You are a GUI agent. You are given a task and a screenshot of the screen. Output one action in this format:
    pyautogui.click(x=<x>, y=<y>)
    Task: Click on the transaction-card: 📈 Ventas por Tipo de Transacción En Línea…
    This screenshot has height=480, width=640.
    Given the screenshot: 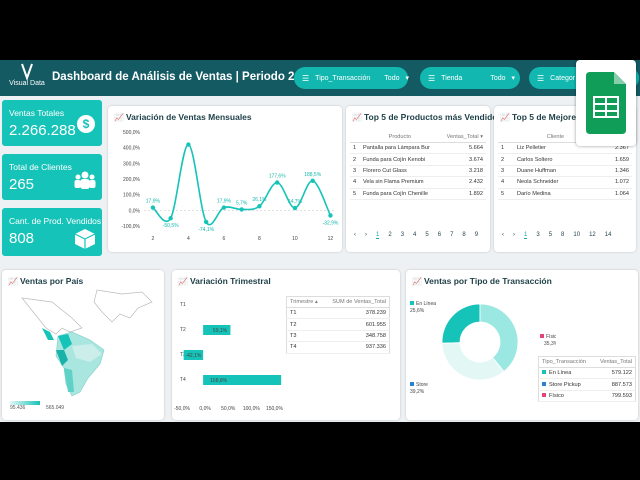 What is the action you would take?
    pyautogui.click(x=522, y=345)
    